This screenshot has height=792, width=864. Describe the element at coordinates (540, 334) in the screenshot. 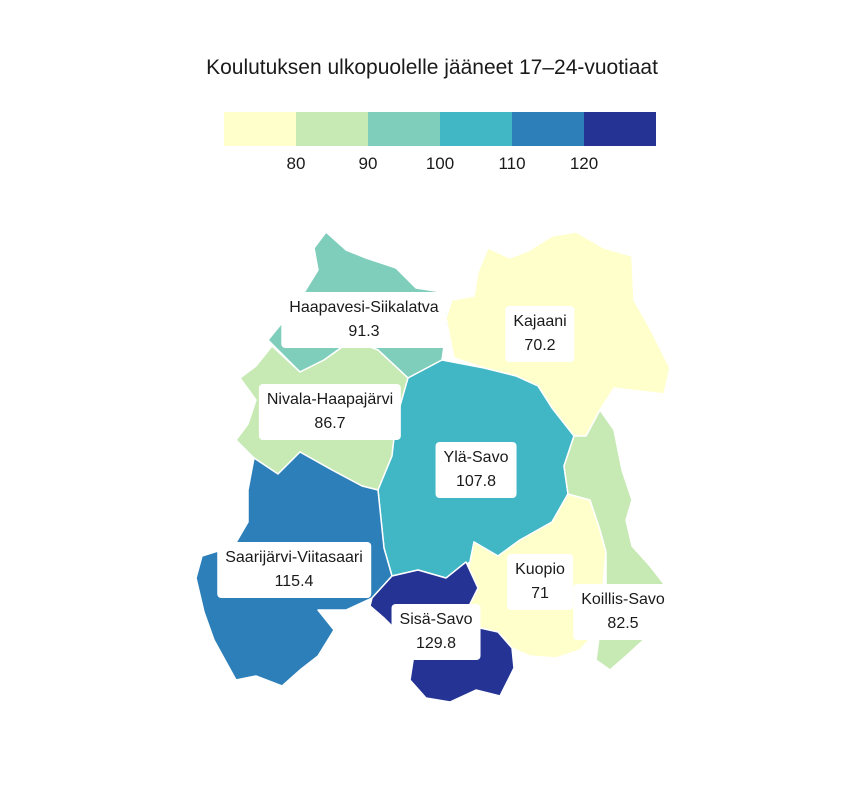

I see `region-label: Kajaani 70.2` at that location.